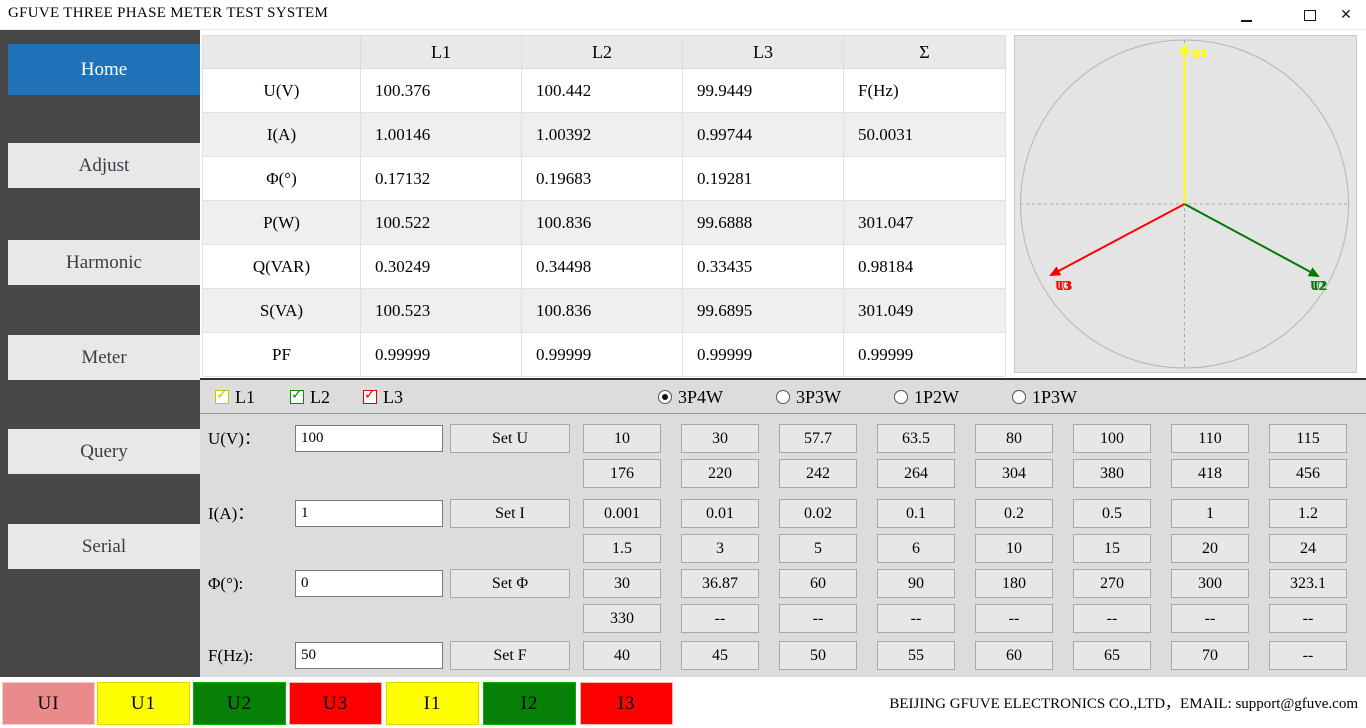  What do you see at coordinates (104, 546) in the screenshot?
I see `sidebar-item-serial: Serial` at bounding box center [104, 546].